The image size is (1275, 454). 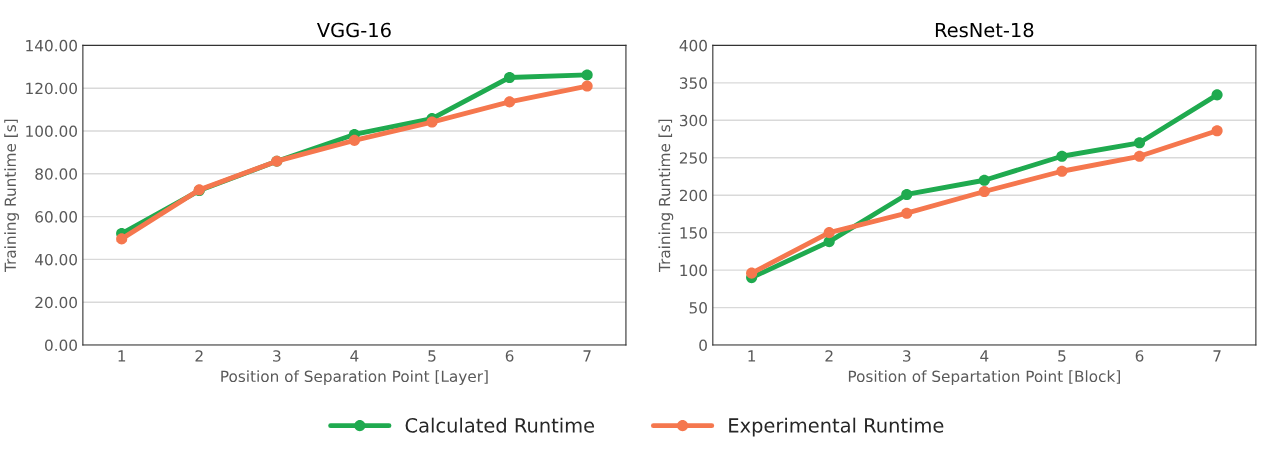 What do you see at coordinates (703, 345) in the screenshot?
I see `y-tick-label: 0` at bounding box center [703, 345].